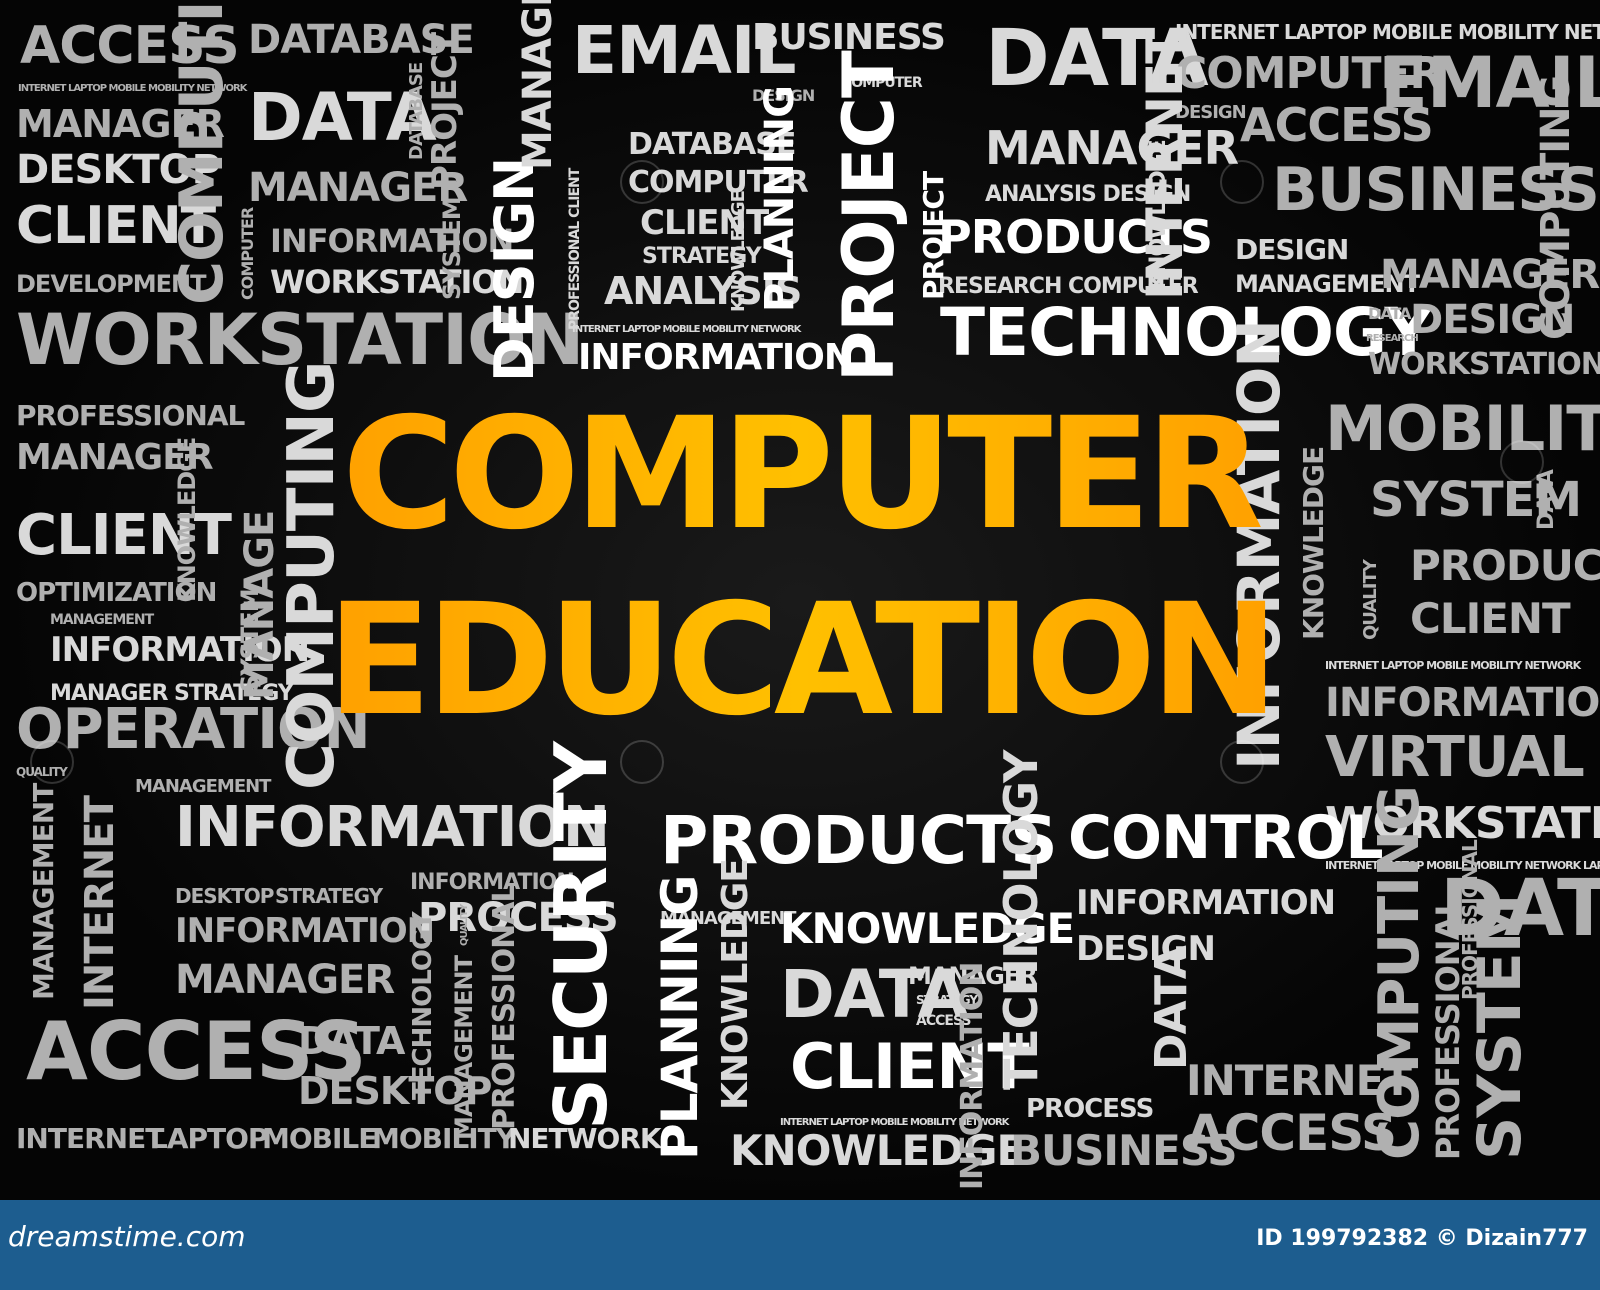 Image resolution: width=1600 pixels, height=1290 pixels. Describe the element at coordinates (193, 730) in the screenshot. I see `cloud-word: OPERATION` at that location.